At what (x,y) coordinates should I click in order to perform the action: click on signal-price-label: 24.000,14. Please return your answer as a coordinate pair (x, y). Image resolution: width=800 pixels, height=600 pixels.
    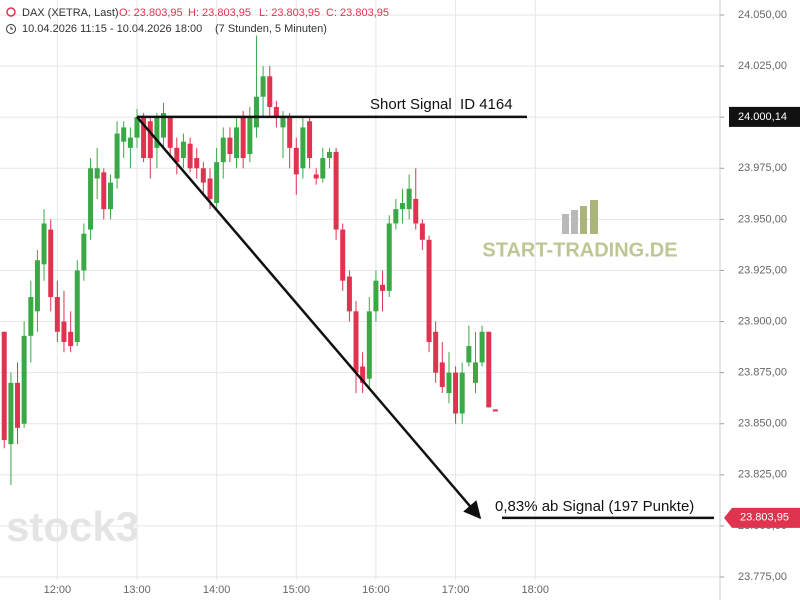
    Looking at the image, I should click on (762, 117).